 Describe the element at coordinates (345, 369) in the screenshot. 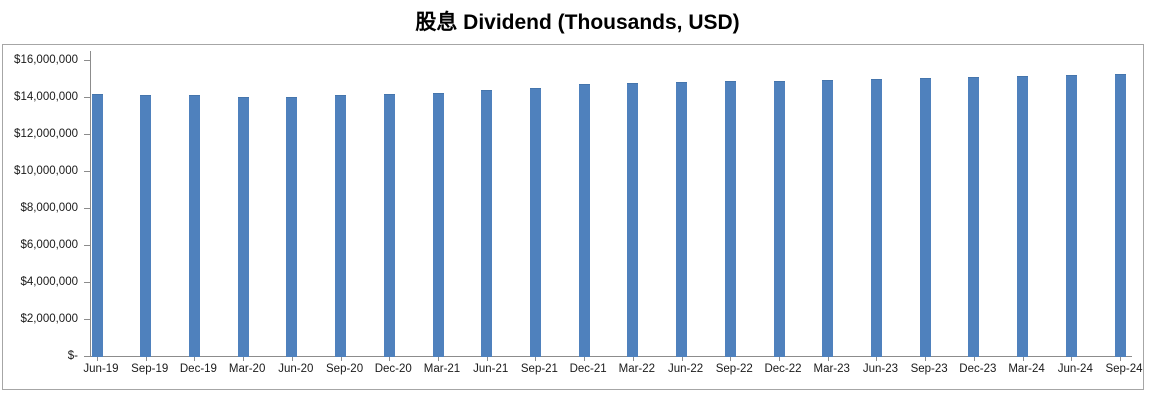

I see `x-tick-label: Sep-20` at that location.